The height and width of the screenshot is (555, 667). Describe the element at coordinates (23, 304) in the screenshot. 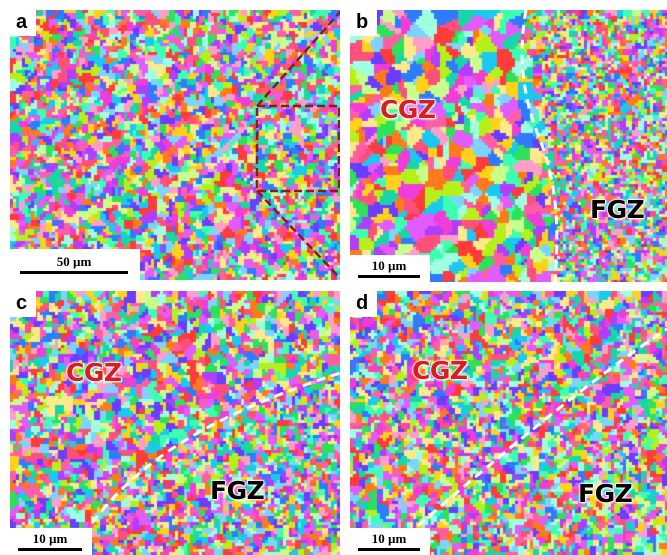

I see `panel-label-c: c` at that location.